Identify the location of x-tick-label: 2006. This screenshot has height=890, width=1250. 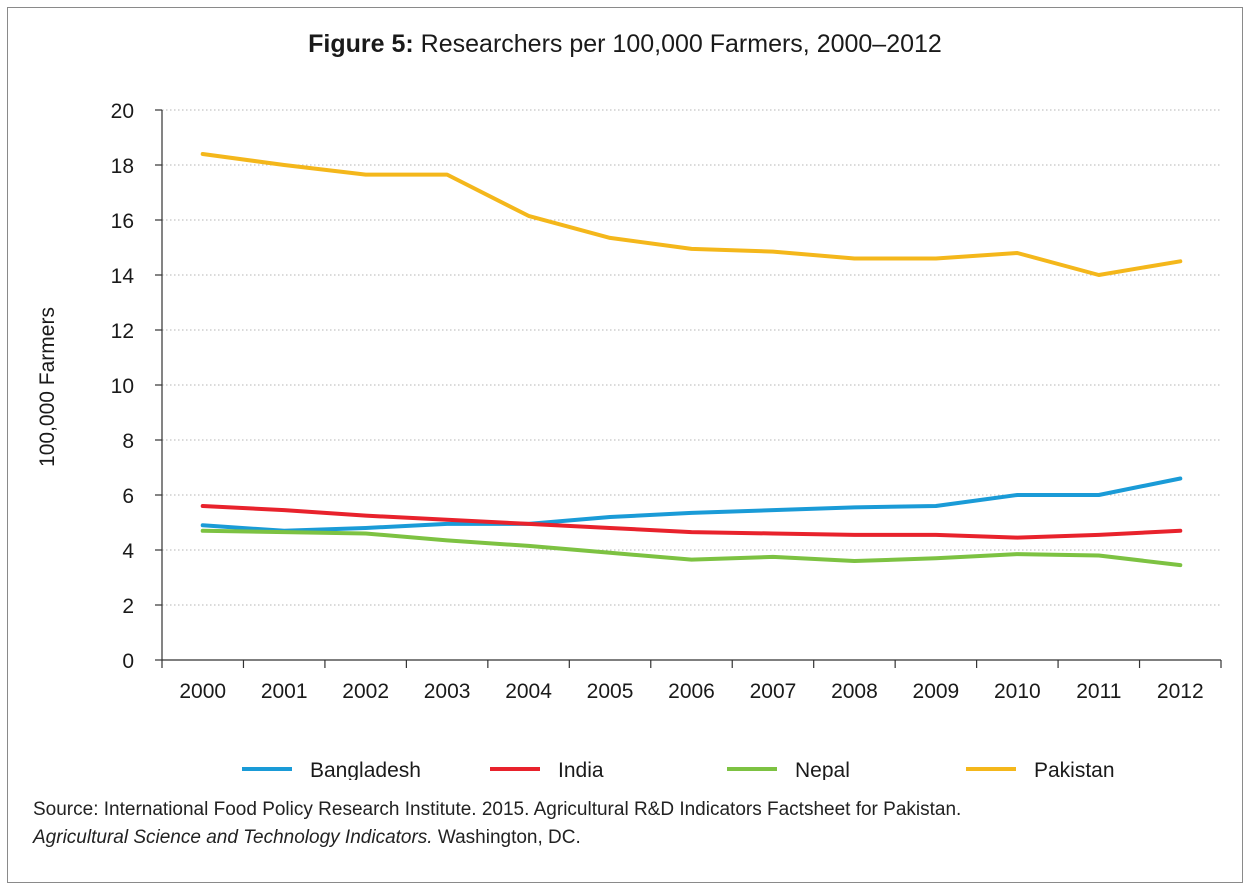
(691, 691).